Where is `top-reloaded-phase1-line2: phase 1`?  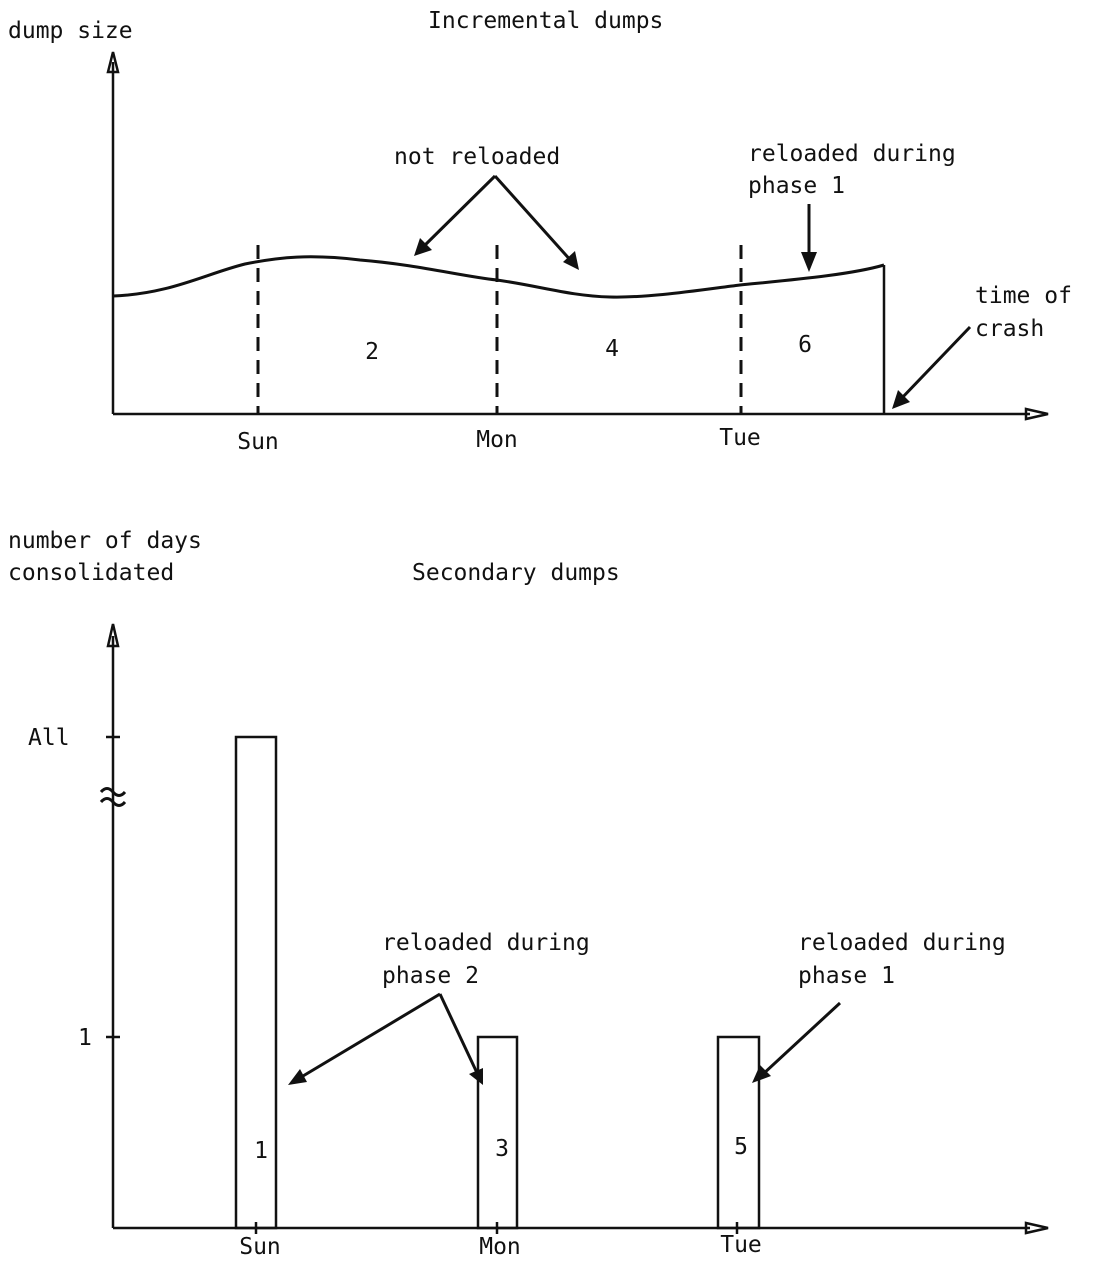 top-reloaded-phase1-line2: phase 1 is located at coordinates (796, 186).